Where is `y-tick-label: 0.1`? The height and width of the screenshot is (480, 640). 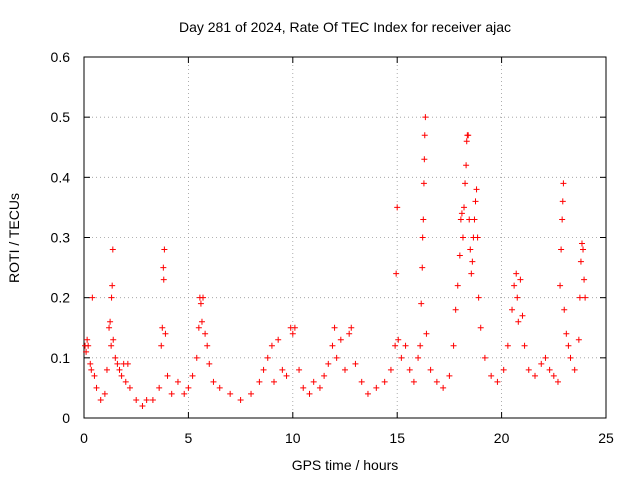
y-tick-label: 0.1 is located at coordinates (61, 358).